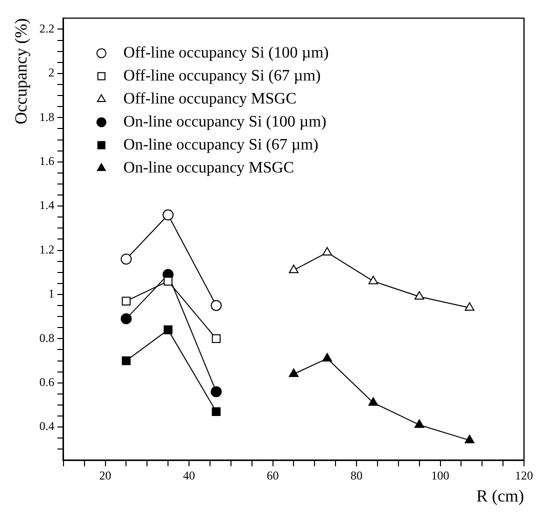 The height and width of the screenshot is (519, 544). Describe the element at coordinates (189, 475) in the screenshot. I see `x-tick-label: 40` at that location.